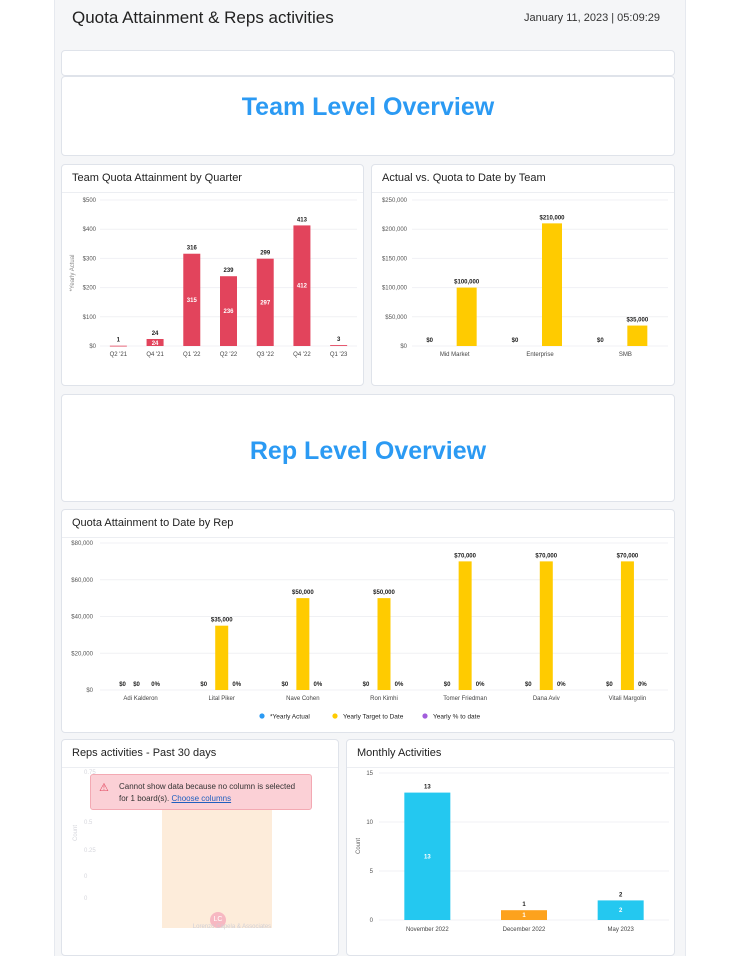  Describe the element at coordinates (144, 753) in the screenshot. I see `reps-activities-title: Reps activities - Past 30 days` at that location.